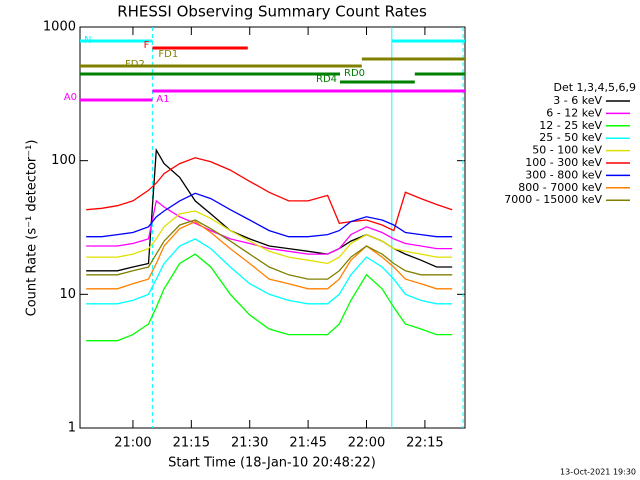 The image size is (640, 480). I want to click on x-tick-label: 21:30, so click(249, 443).